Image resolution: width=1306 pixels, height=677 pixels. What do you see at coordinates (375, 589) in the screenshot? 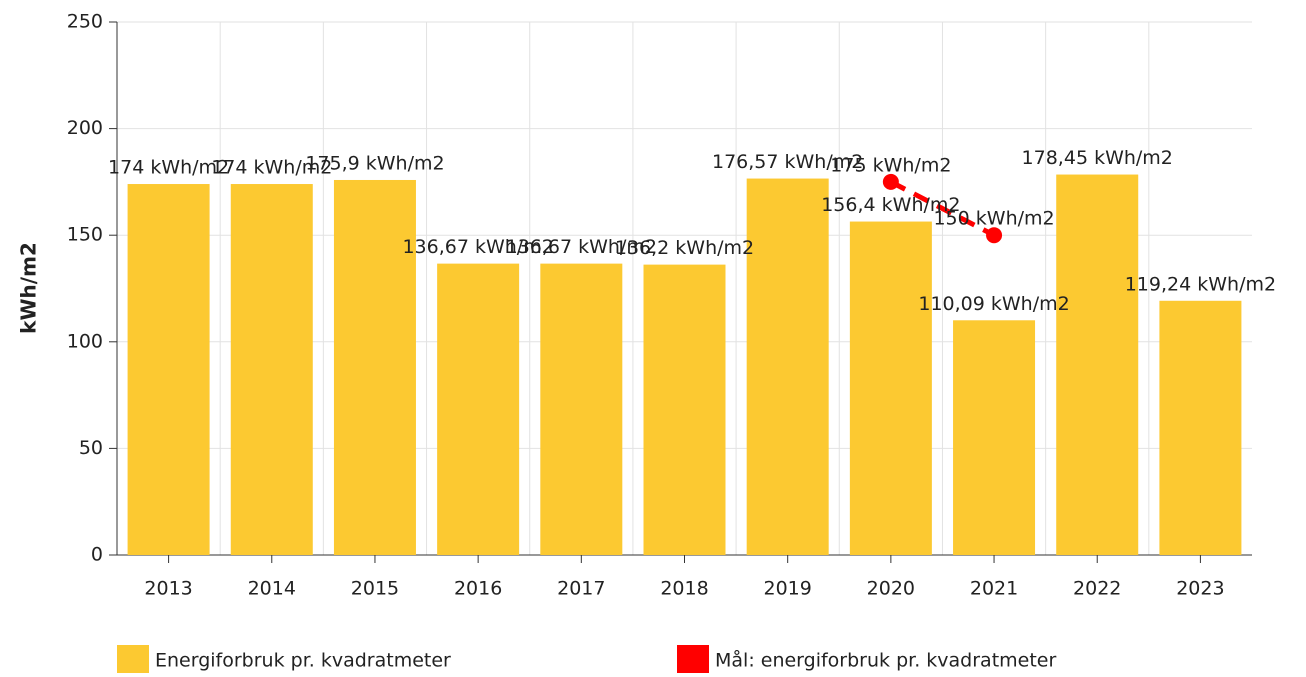
I see `x-tick-label: 2015` at bounding box center [375, 589].